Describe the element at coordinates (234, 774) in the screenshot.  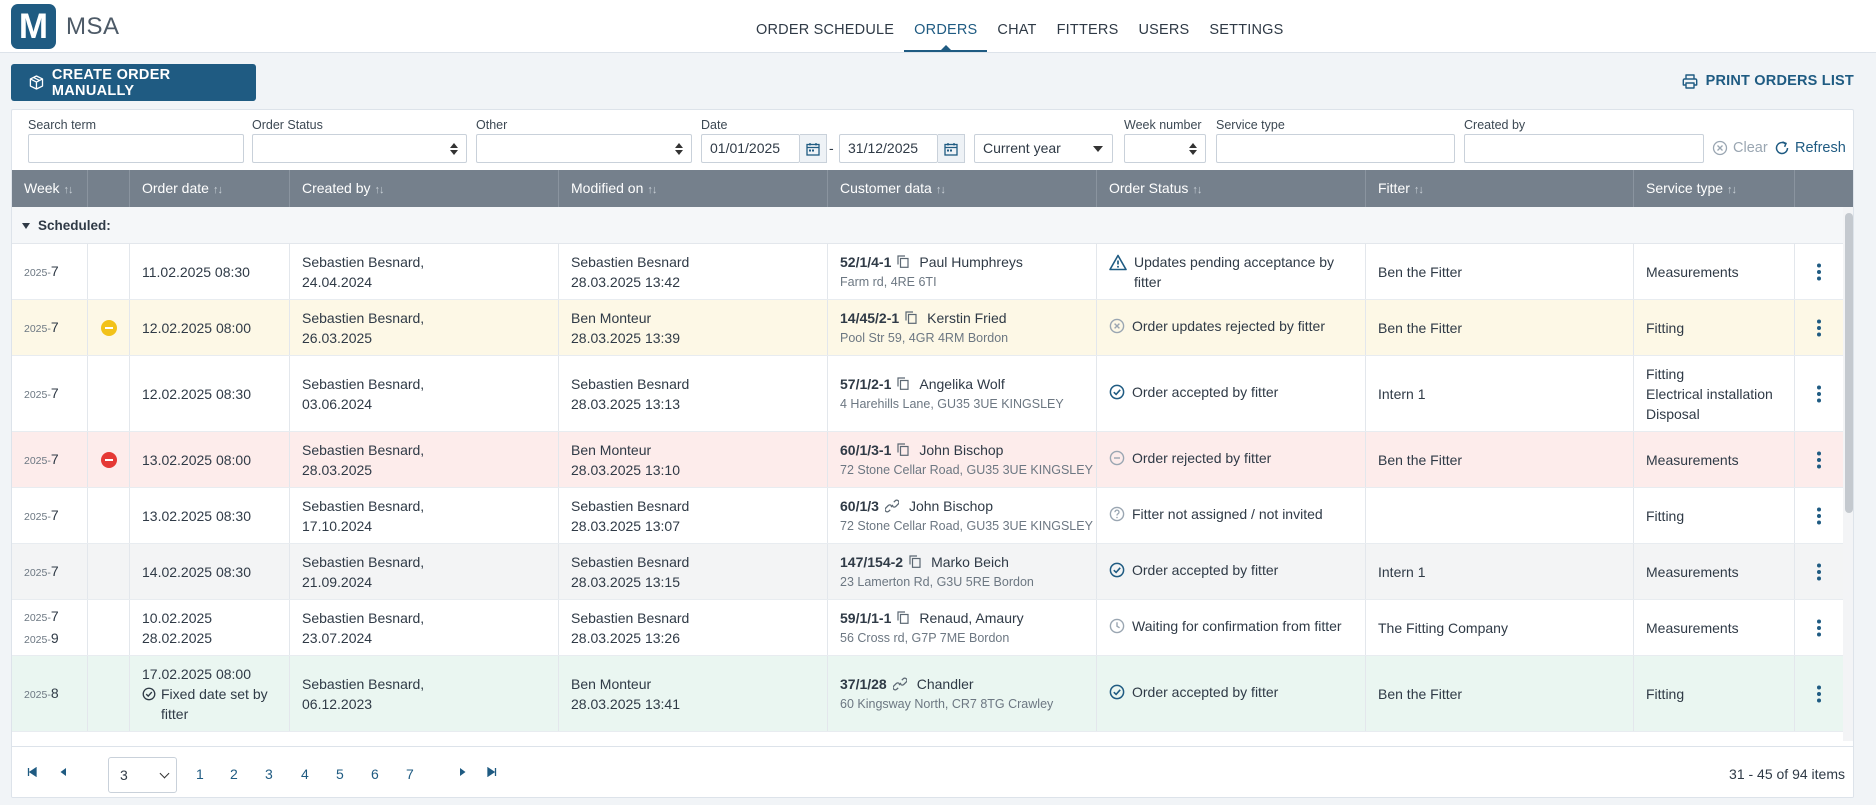
I see `page-number-link: 2` at that location.